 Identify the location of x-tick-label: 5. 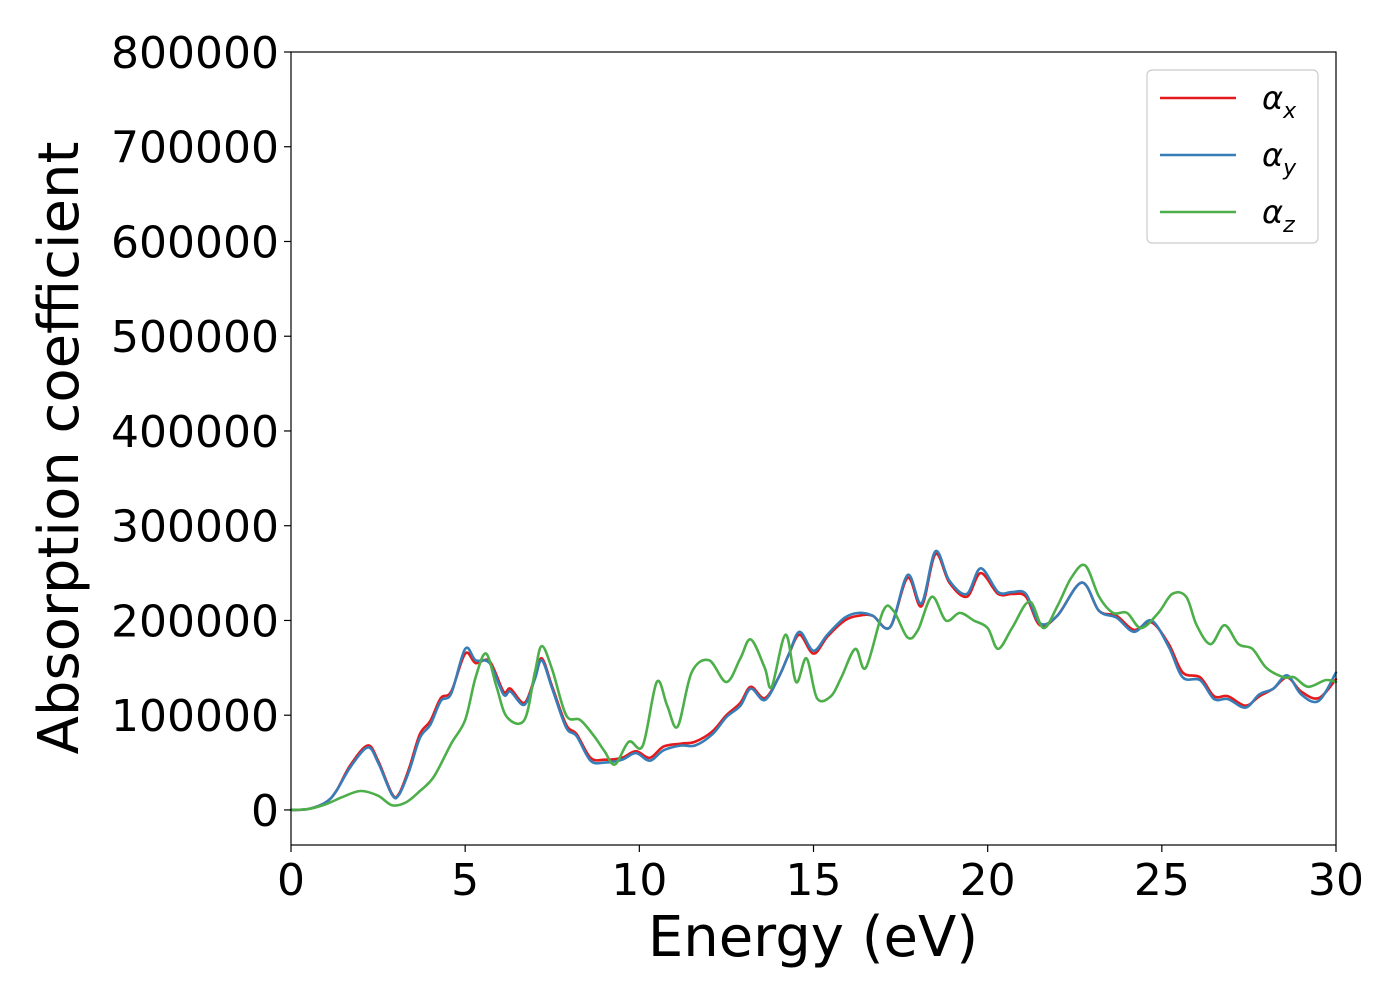
(465, 880).